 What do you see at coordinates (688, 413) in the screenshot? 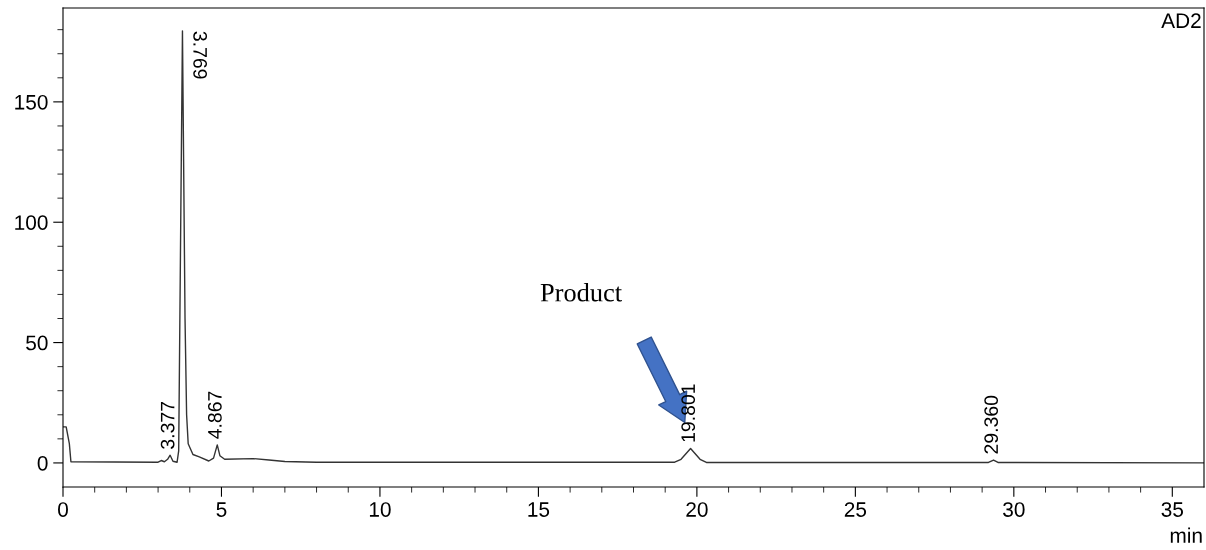
I see `annotation: 19.801` at bounding box center [688, 413].